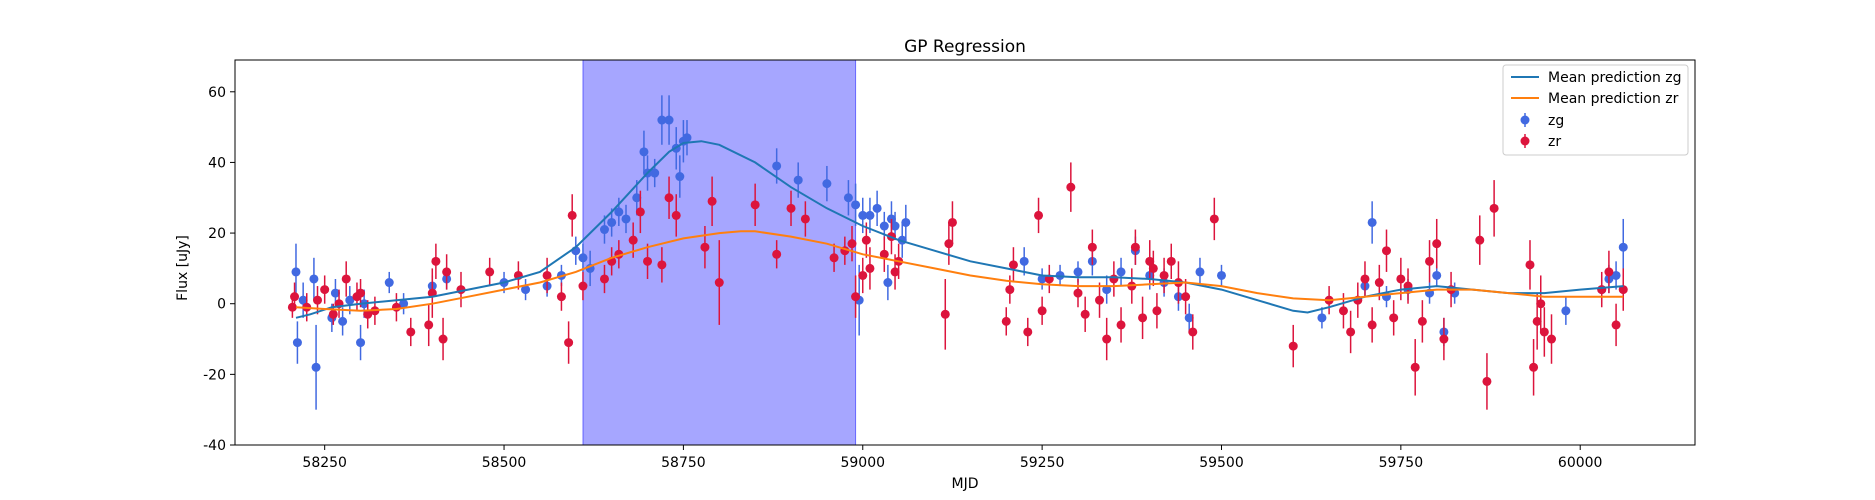 The height and width of the screenshot is (500, 1875). I want to click on x-tick-label: 58250, so click(324, 463).